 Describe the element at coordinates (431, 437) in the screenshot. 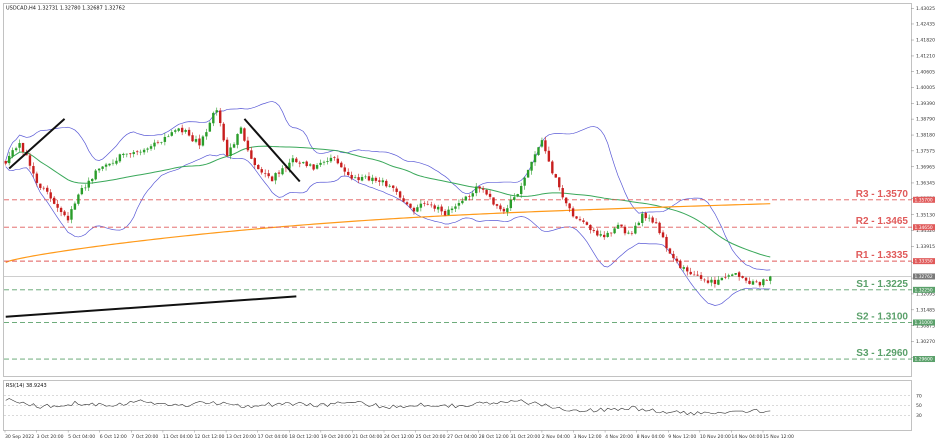

I see `x-tick-label: 25 Oct 20:00` at that location.